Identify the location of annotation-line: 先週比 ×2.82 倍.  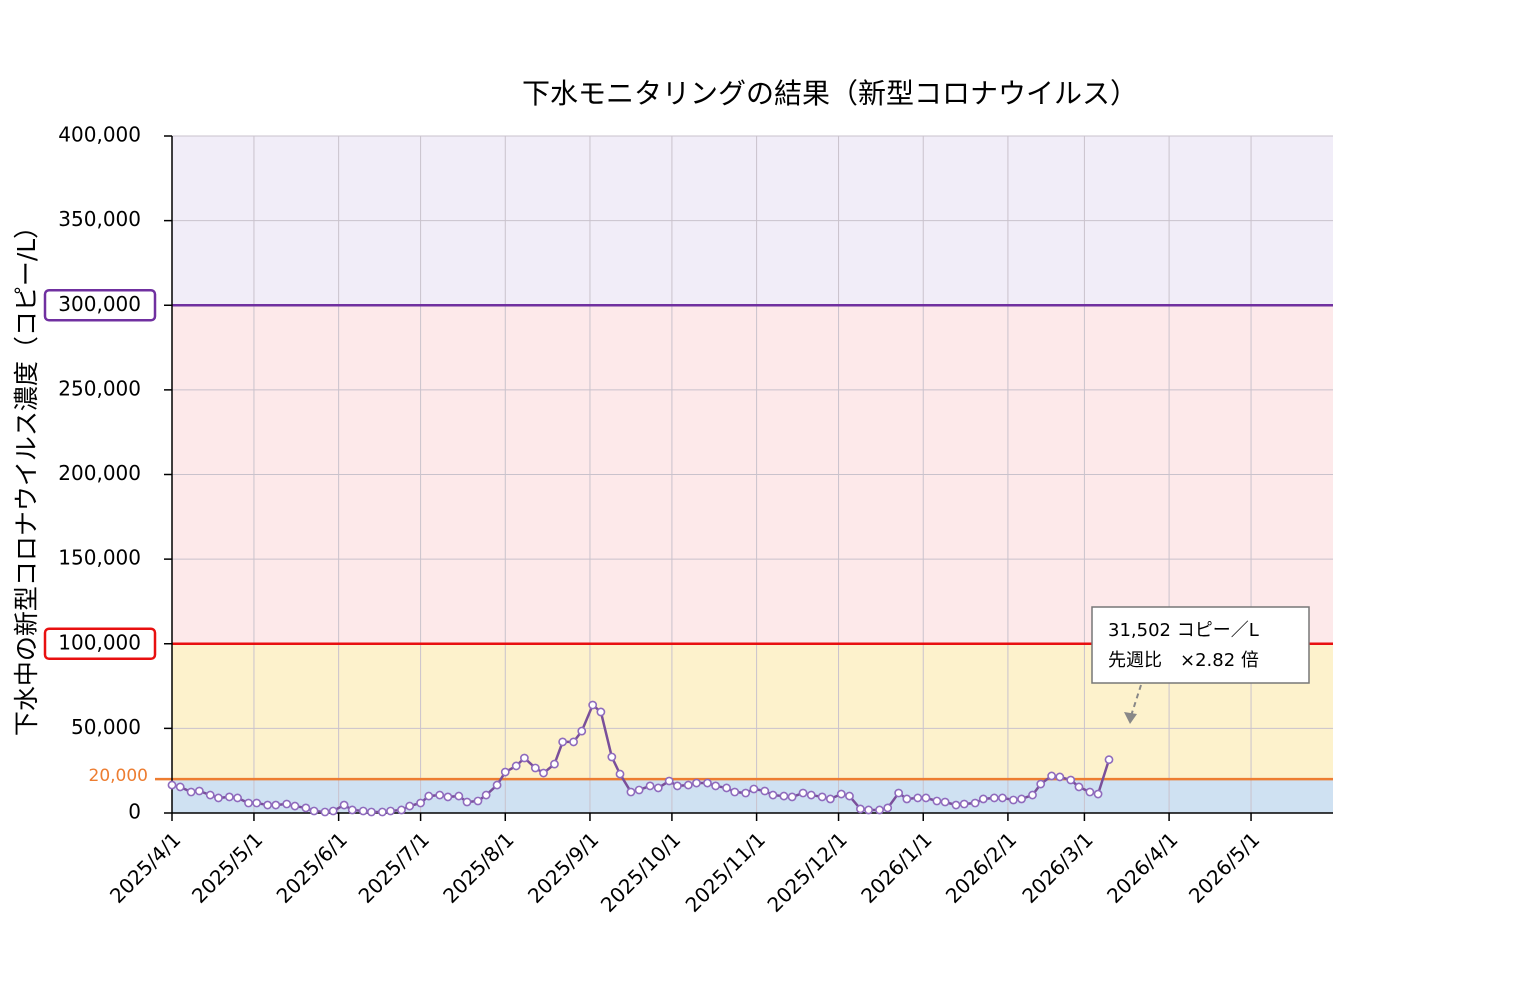
(1183, 660).